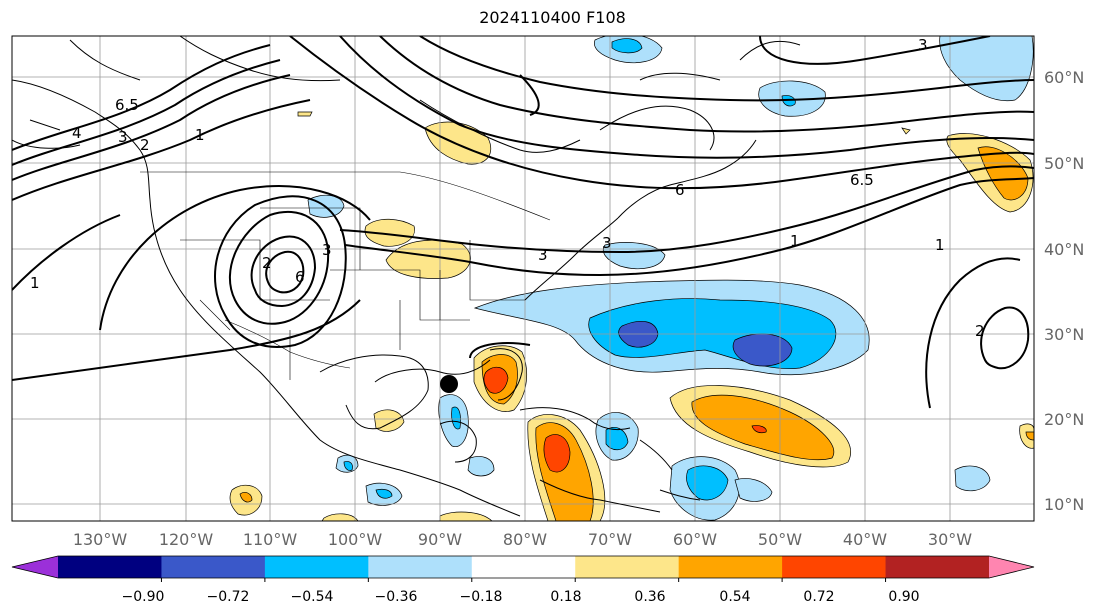 Image resolution: width=1105 pixels, height=615 pixels. What do you see at coordinates (100, 539) in the screenshot?
I see `lon-label: 130°W` at bounding box center [100, 539].